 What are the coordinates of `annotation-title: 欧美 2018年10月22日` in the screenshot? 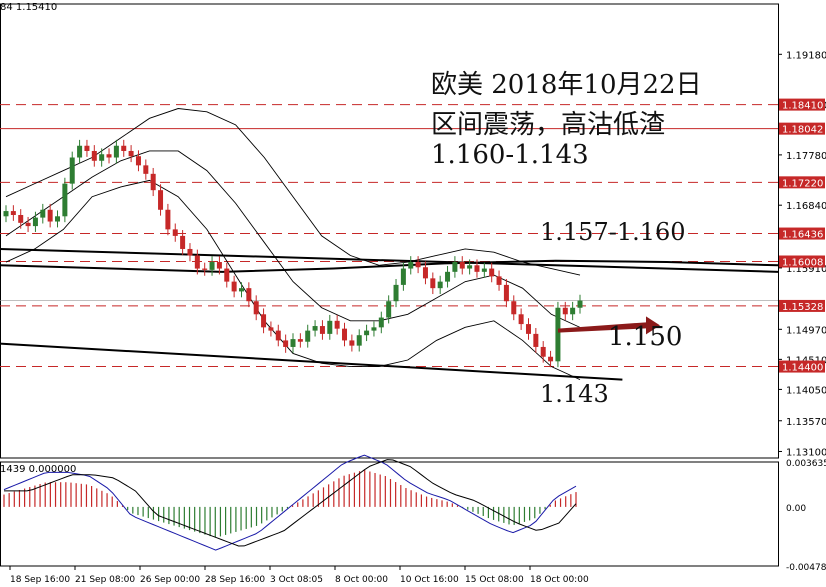 It's located at (566, 85).